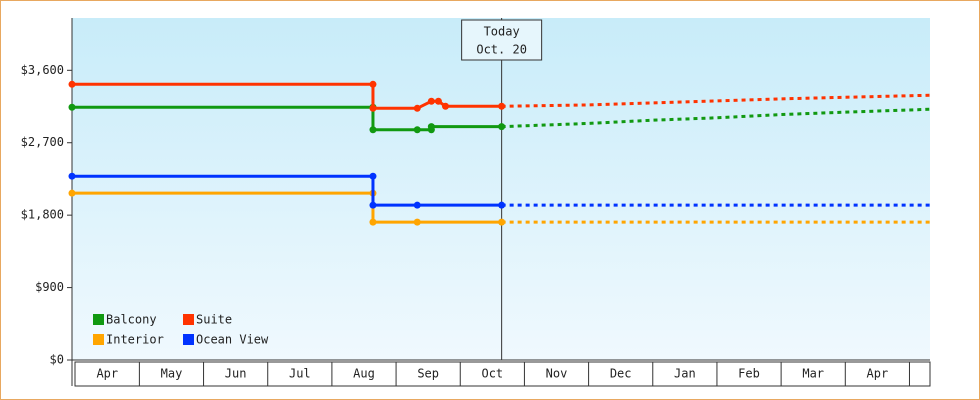  I want to click on legend-label: Suite, so click(214, 320).